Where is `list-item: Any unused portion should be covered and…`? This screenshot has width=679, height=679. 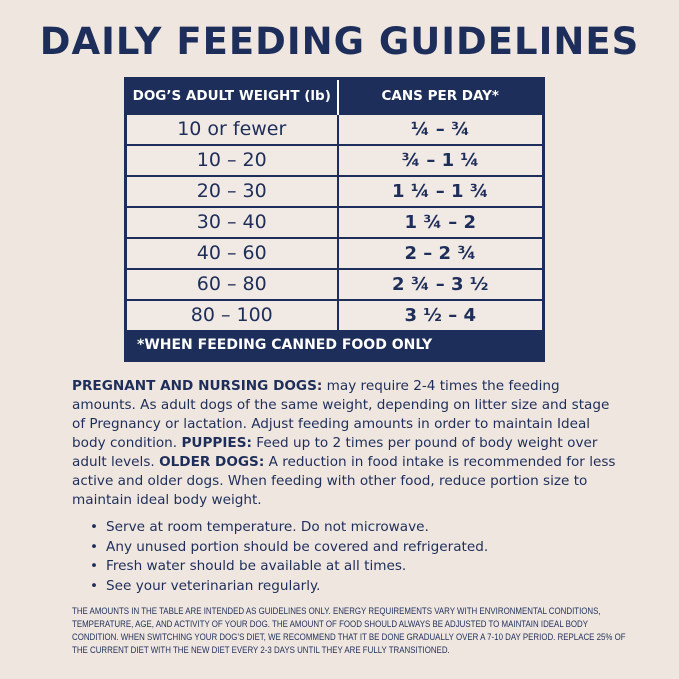 list-item: Any unused portion should be covered and… is located at coordinates (289, 548).